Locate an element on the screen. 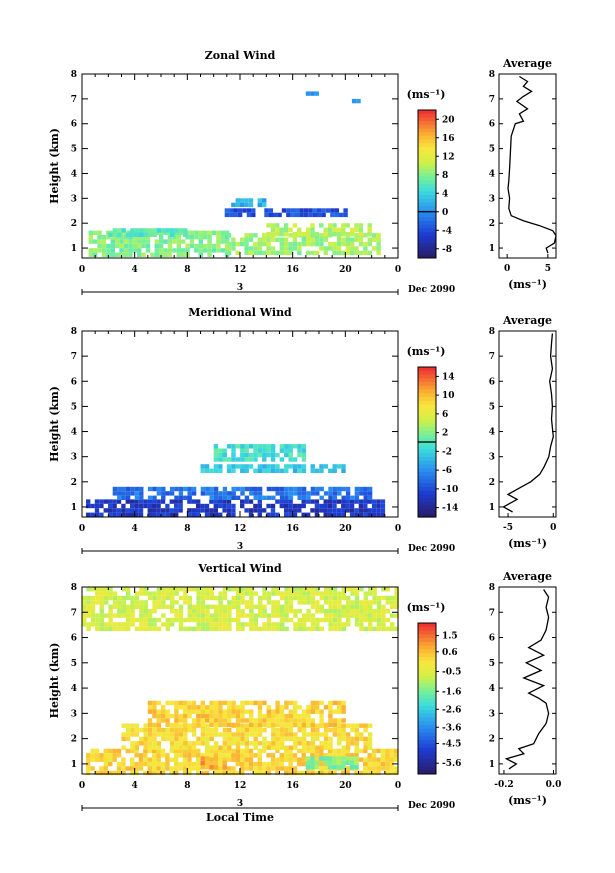  colorbar-tick-label: -5.6 is located at coordinates (451, 764).